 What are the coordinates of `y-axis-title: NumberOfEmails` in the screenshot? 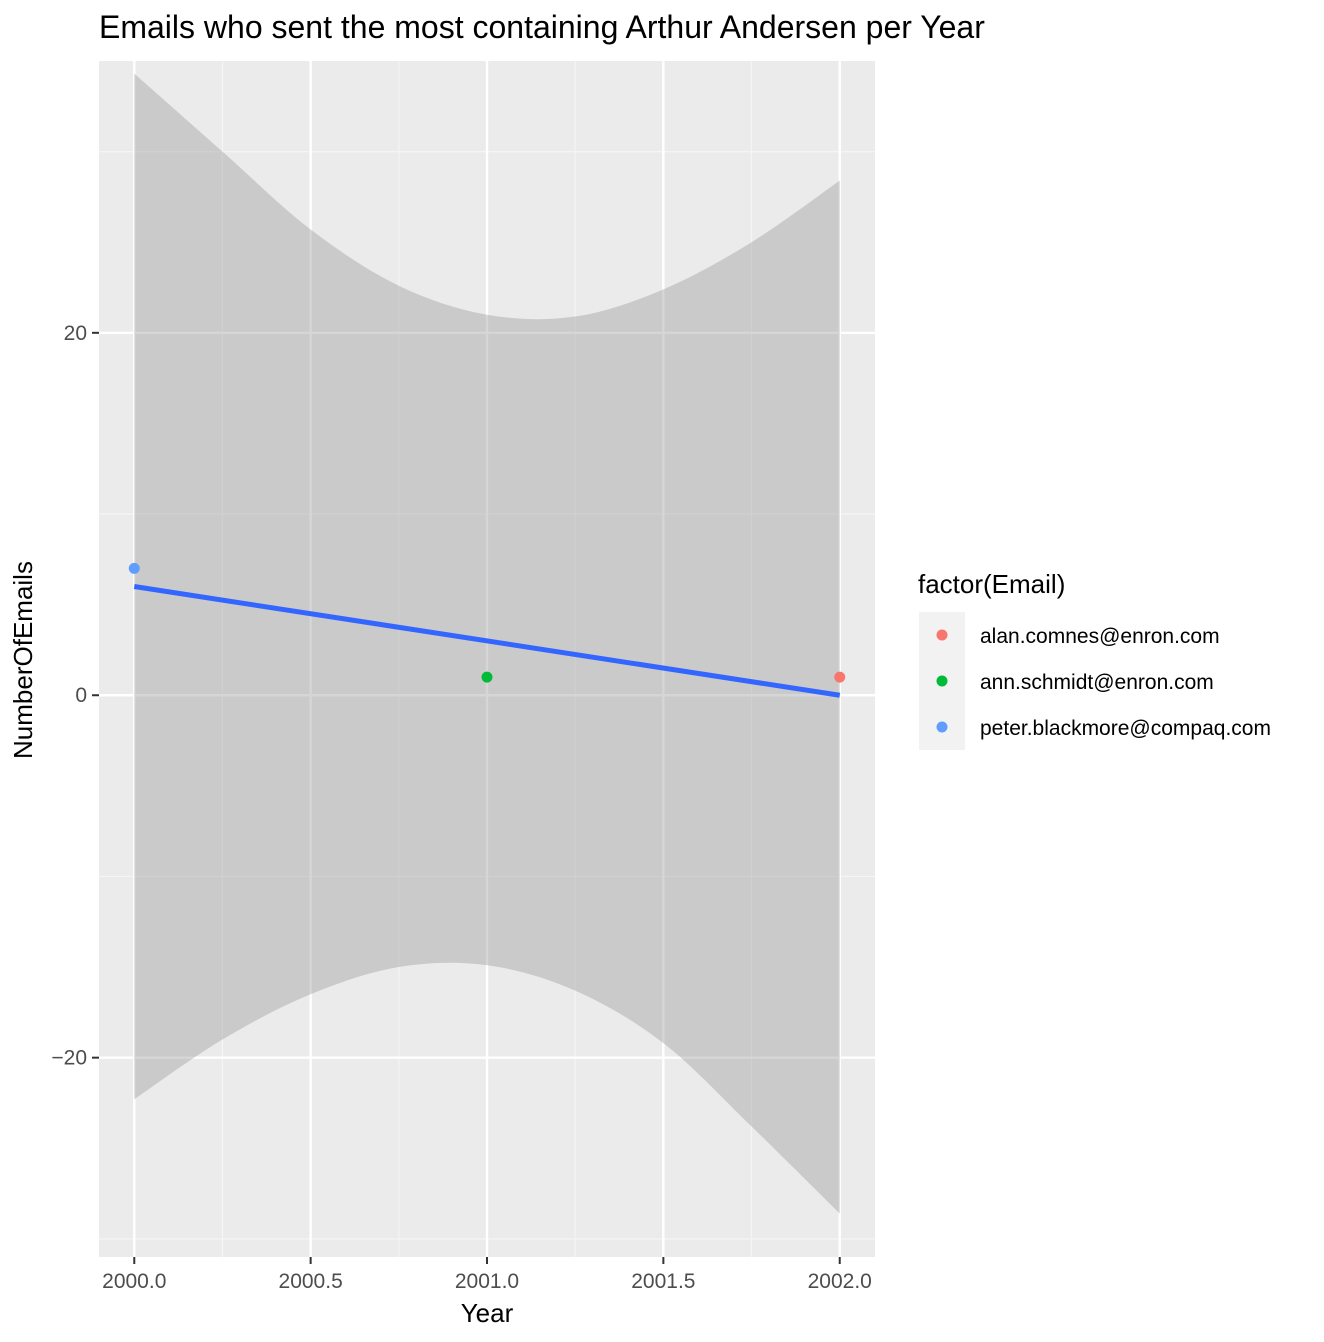 It's located at (23, 660).